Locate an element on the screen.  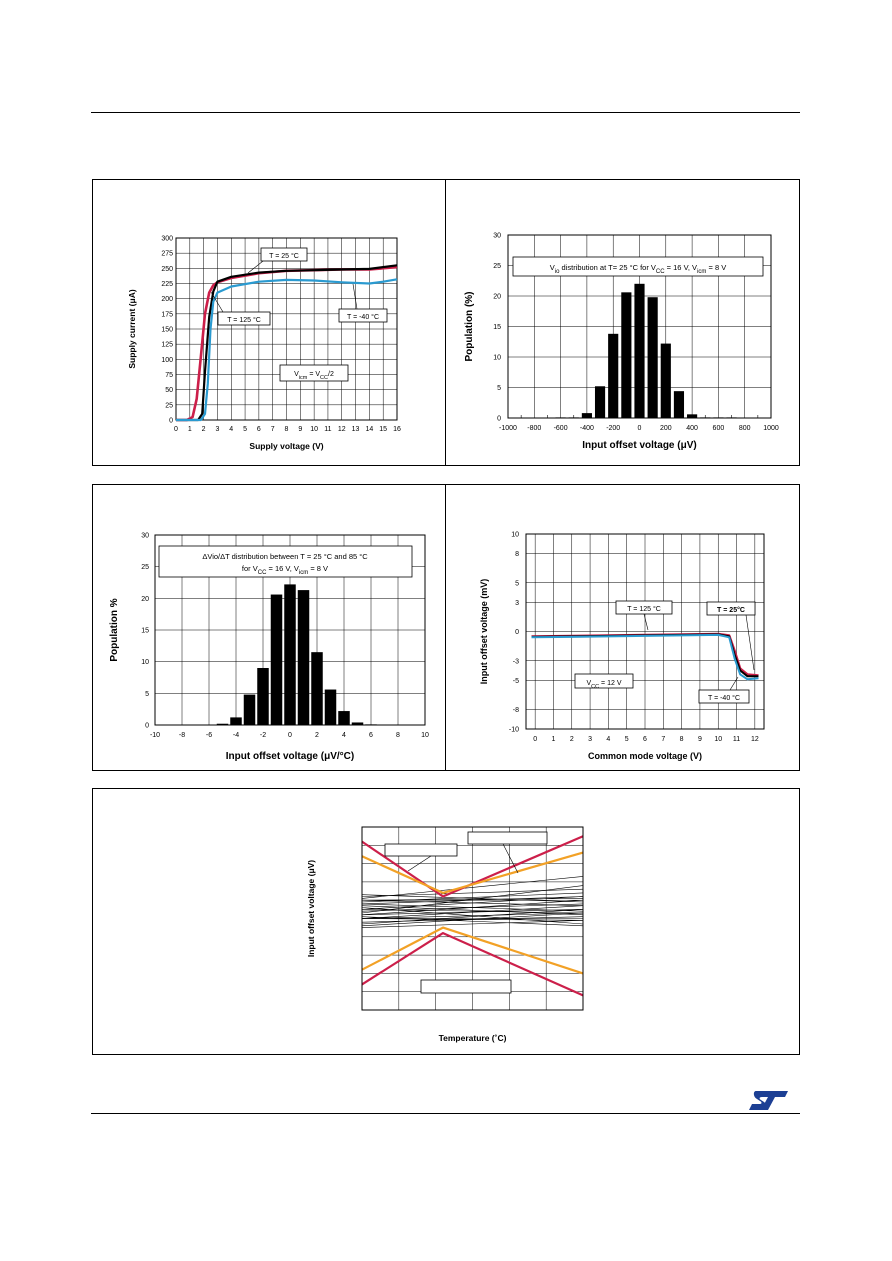
annotation-25c: T = 25 °C is located at coordinates (284, 256).